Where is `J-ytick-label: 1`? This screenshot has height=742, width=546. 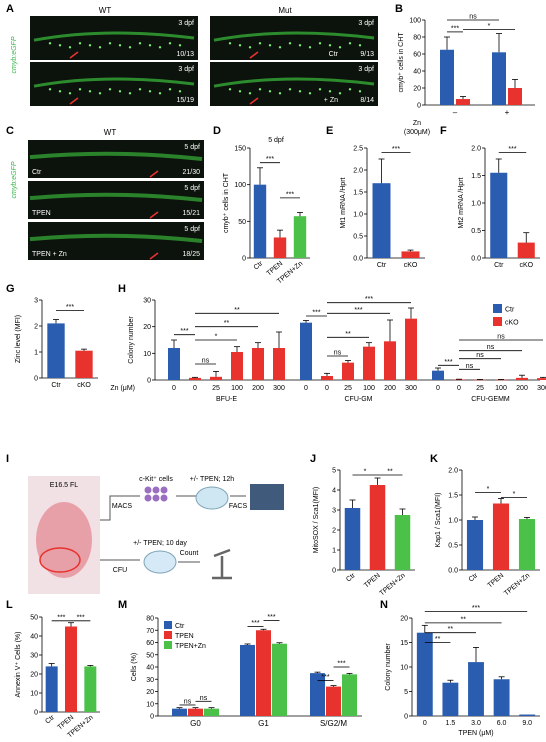
J-ytick-label: 1 is located at coordinates (334, 551).